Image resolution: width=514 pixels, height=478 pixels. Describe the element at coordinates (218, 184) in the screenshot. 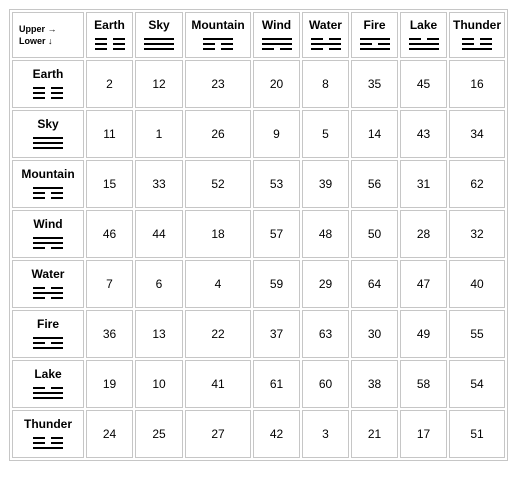

I see `hexagram-number-cell: 52` at that location.